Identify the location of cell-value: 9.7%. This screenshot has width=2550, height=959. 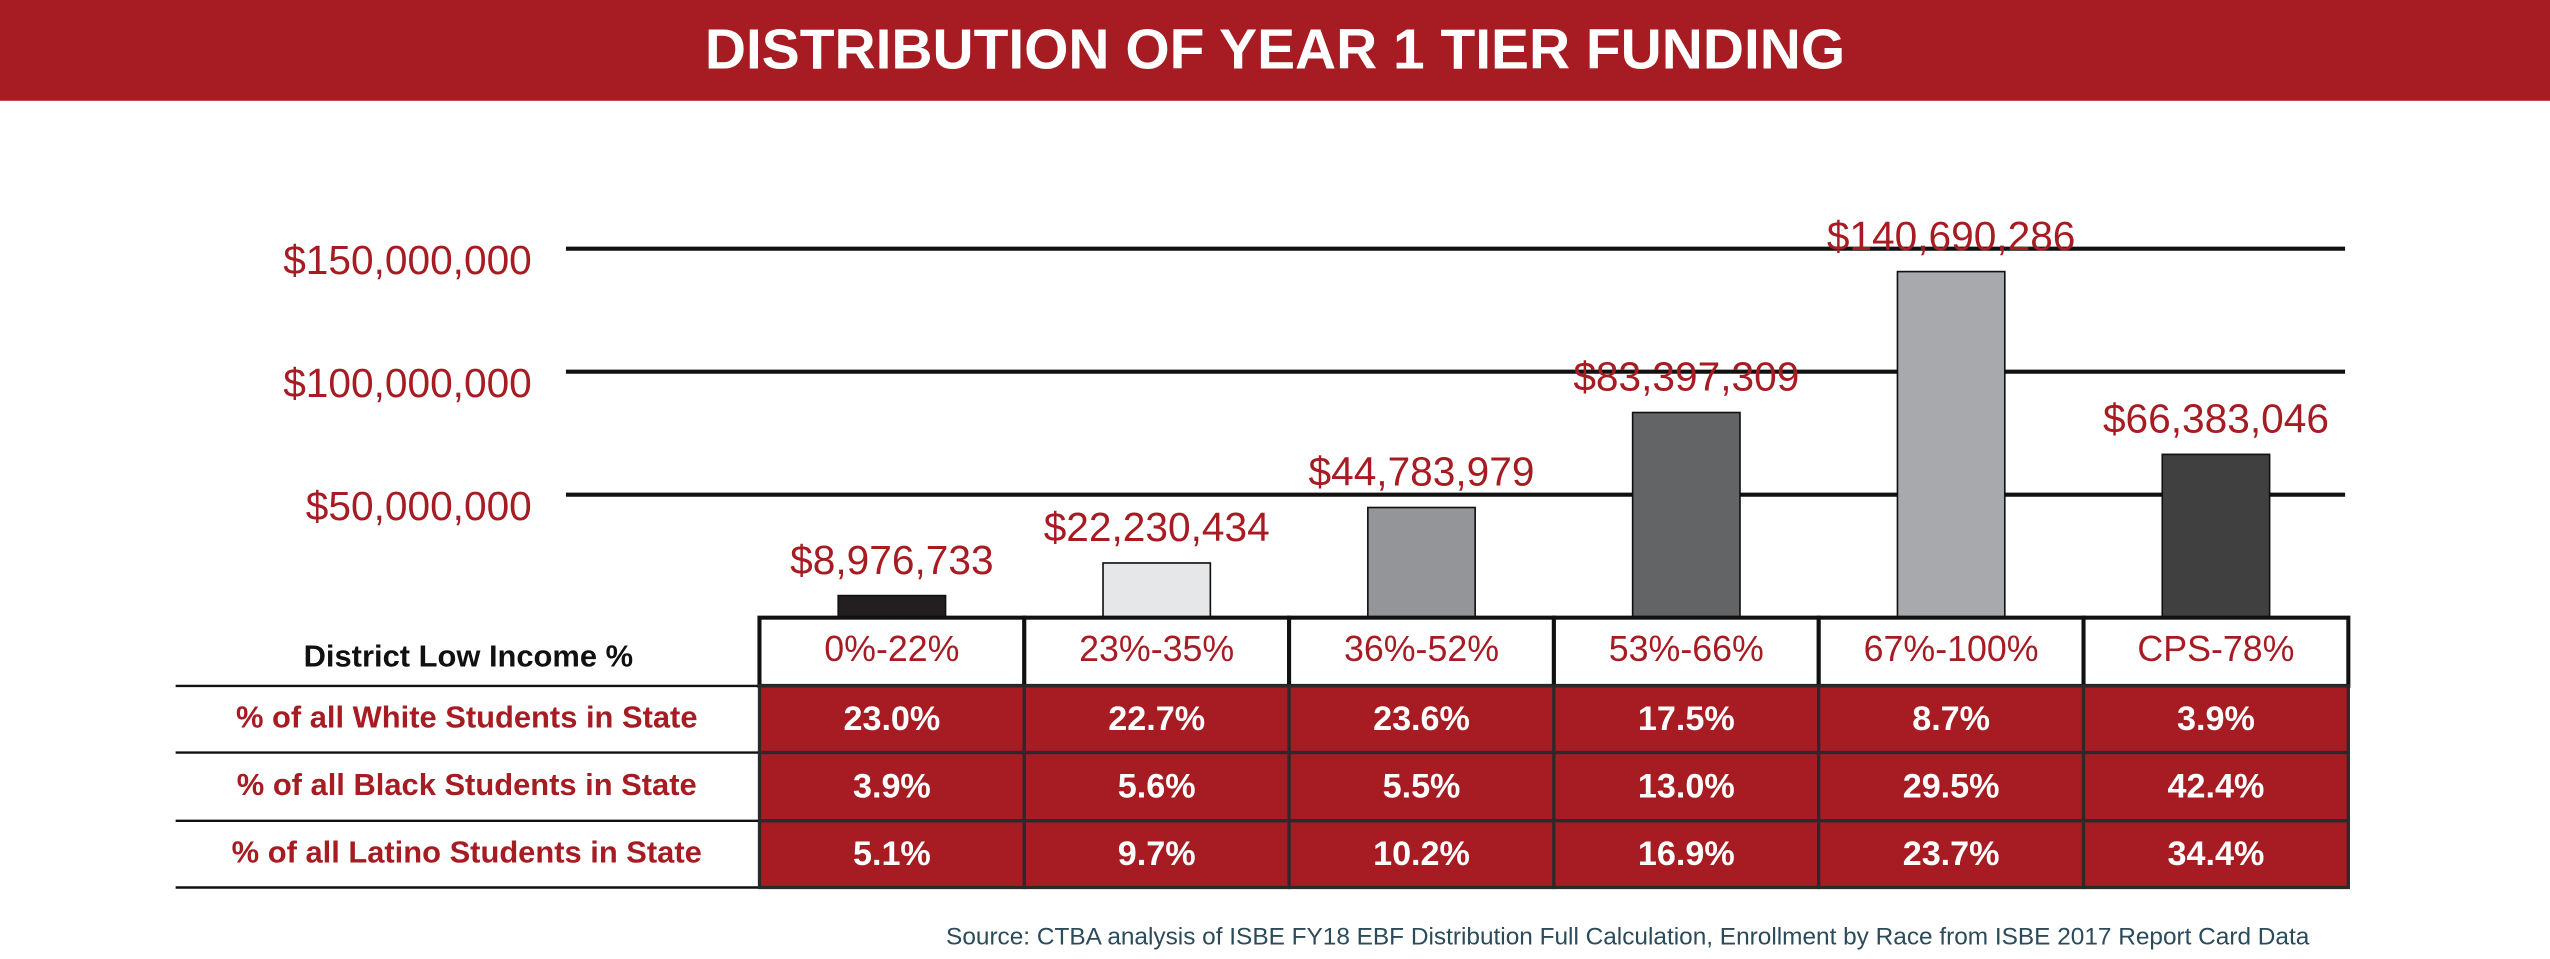
(1157, 854).